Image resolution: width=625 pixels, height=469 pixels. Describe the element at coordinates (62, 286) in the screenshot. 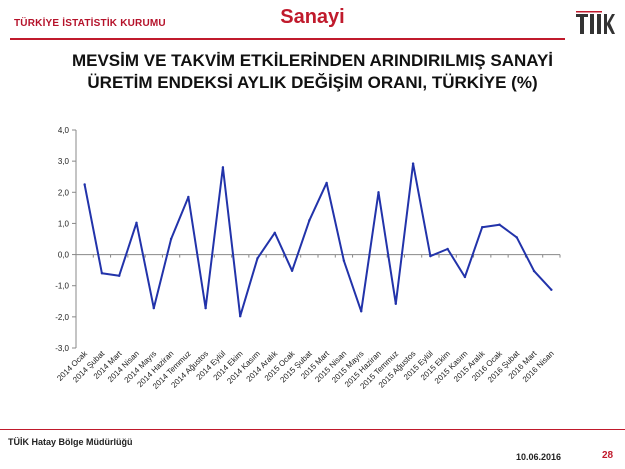

I see `y-tick-label: -1,0` at that location.